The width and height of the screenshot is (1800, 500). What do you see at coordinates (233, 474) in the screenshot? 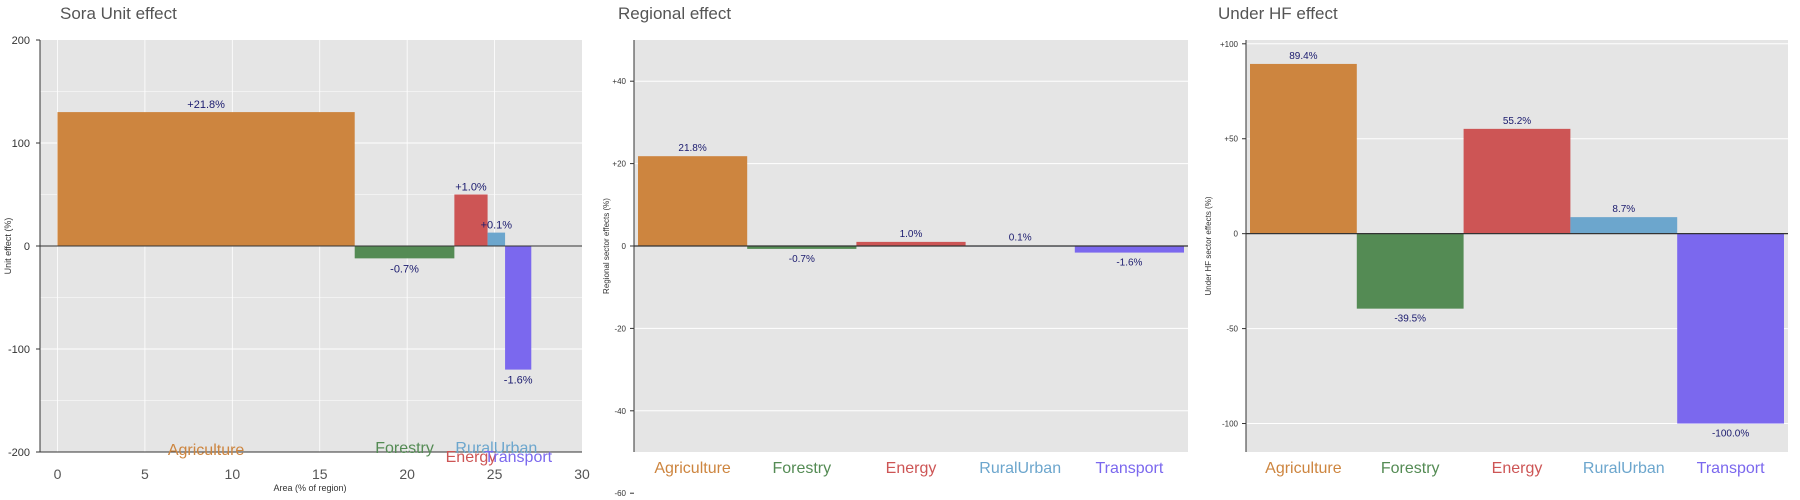
I see `x-tick-label: 10` at bounding box center [233, 474].